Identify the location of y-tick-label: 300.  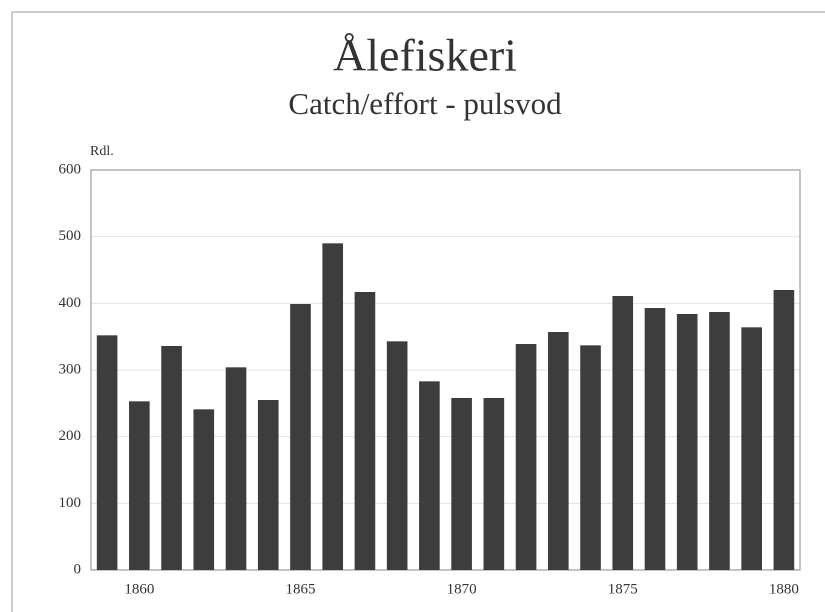
(70, 369).